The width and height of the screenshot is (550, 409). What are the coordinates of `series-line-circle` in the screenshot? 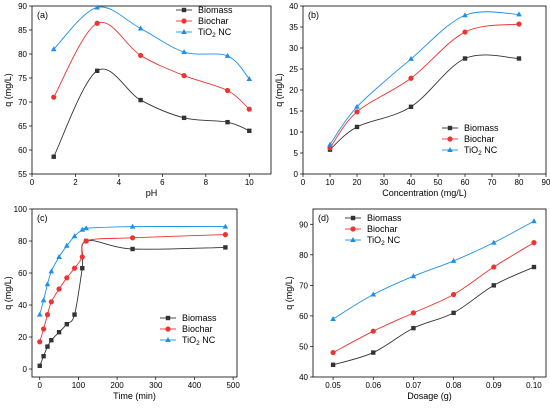 It's located at (433, 297).